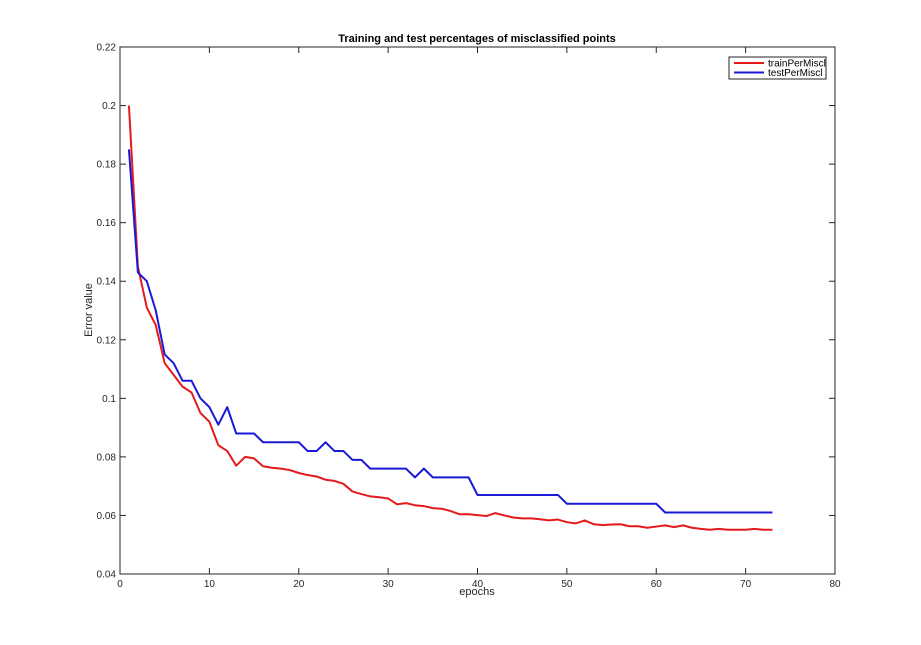 The width and height of the screenshot is (921, 645). Describe the element at coordinates (746, 584) in the screenshot. I see `x-tick-label: 70` at that location.